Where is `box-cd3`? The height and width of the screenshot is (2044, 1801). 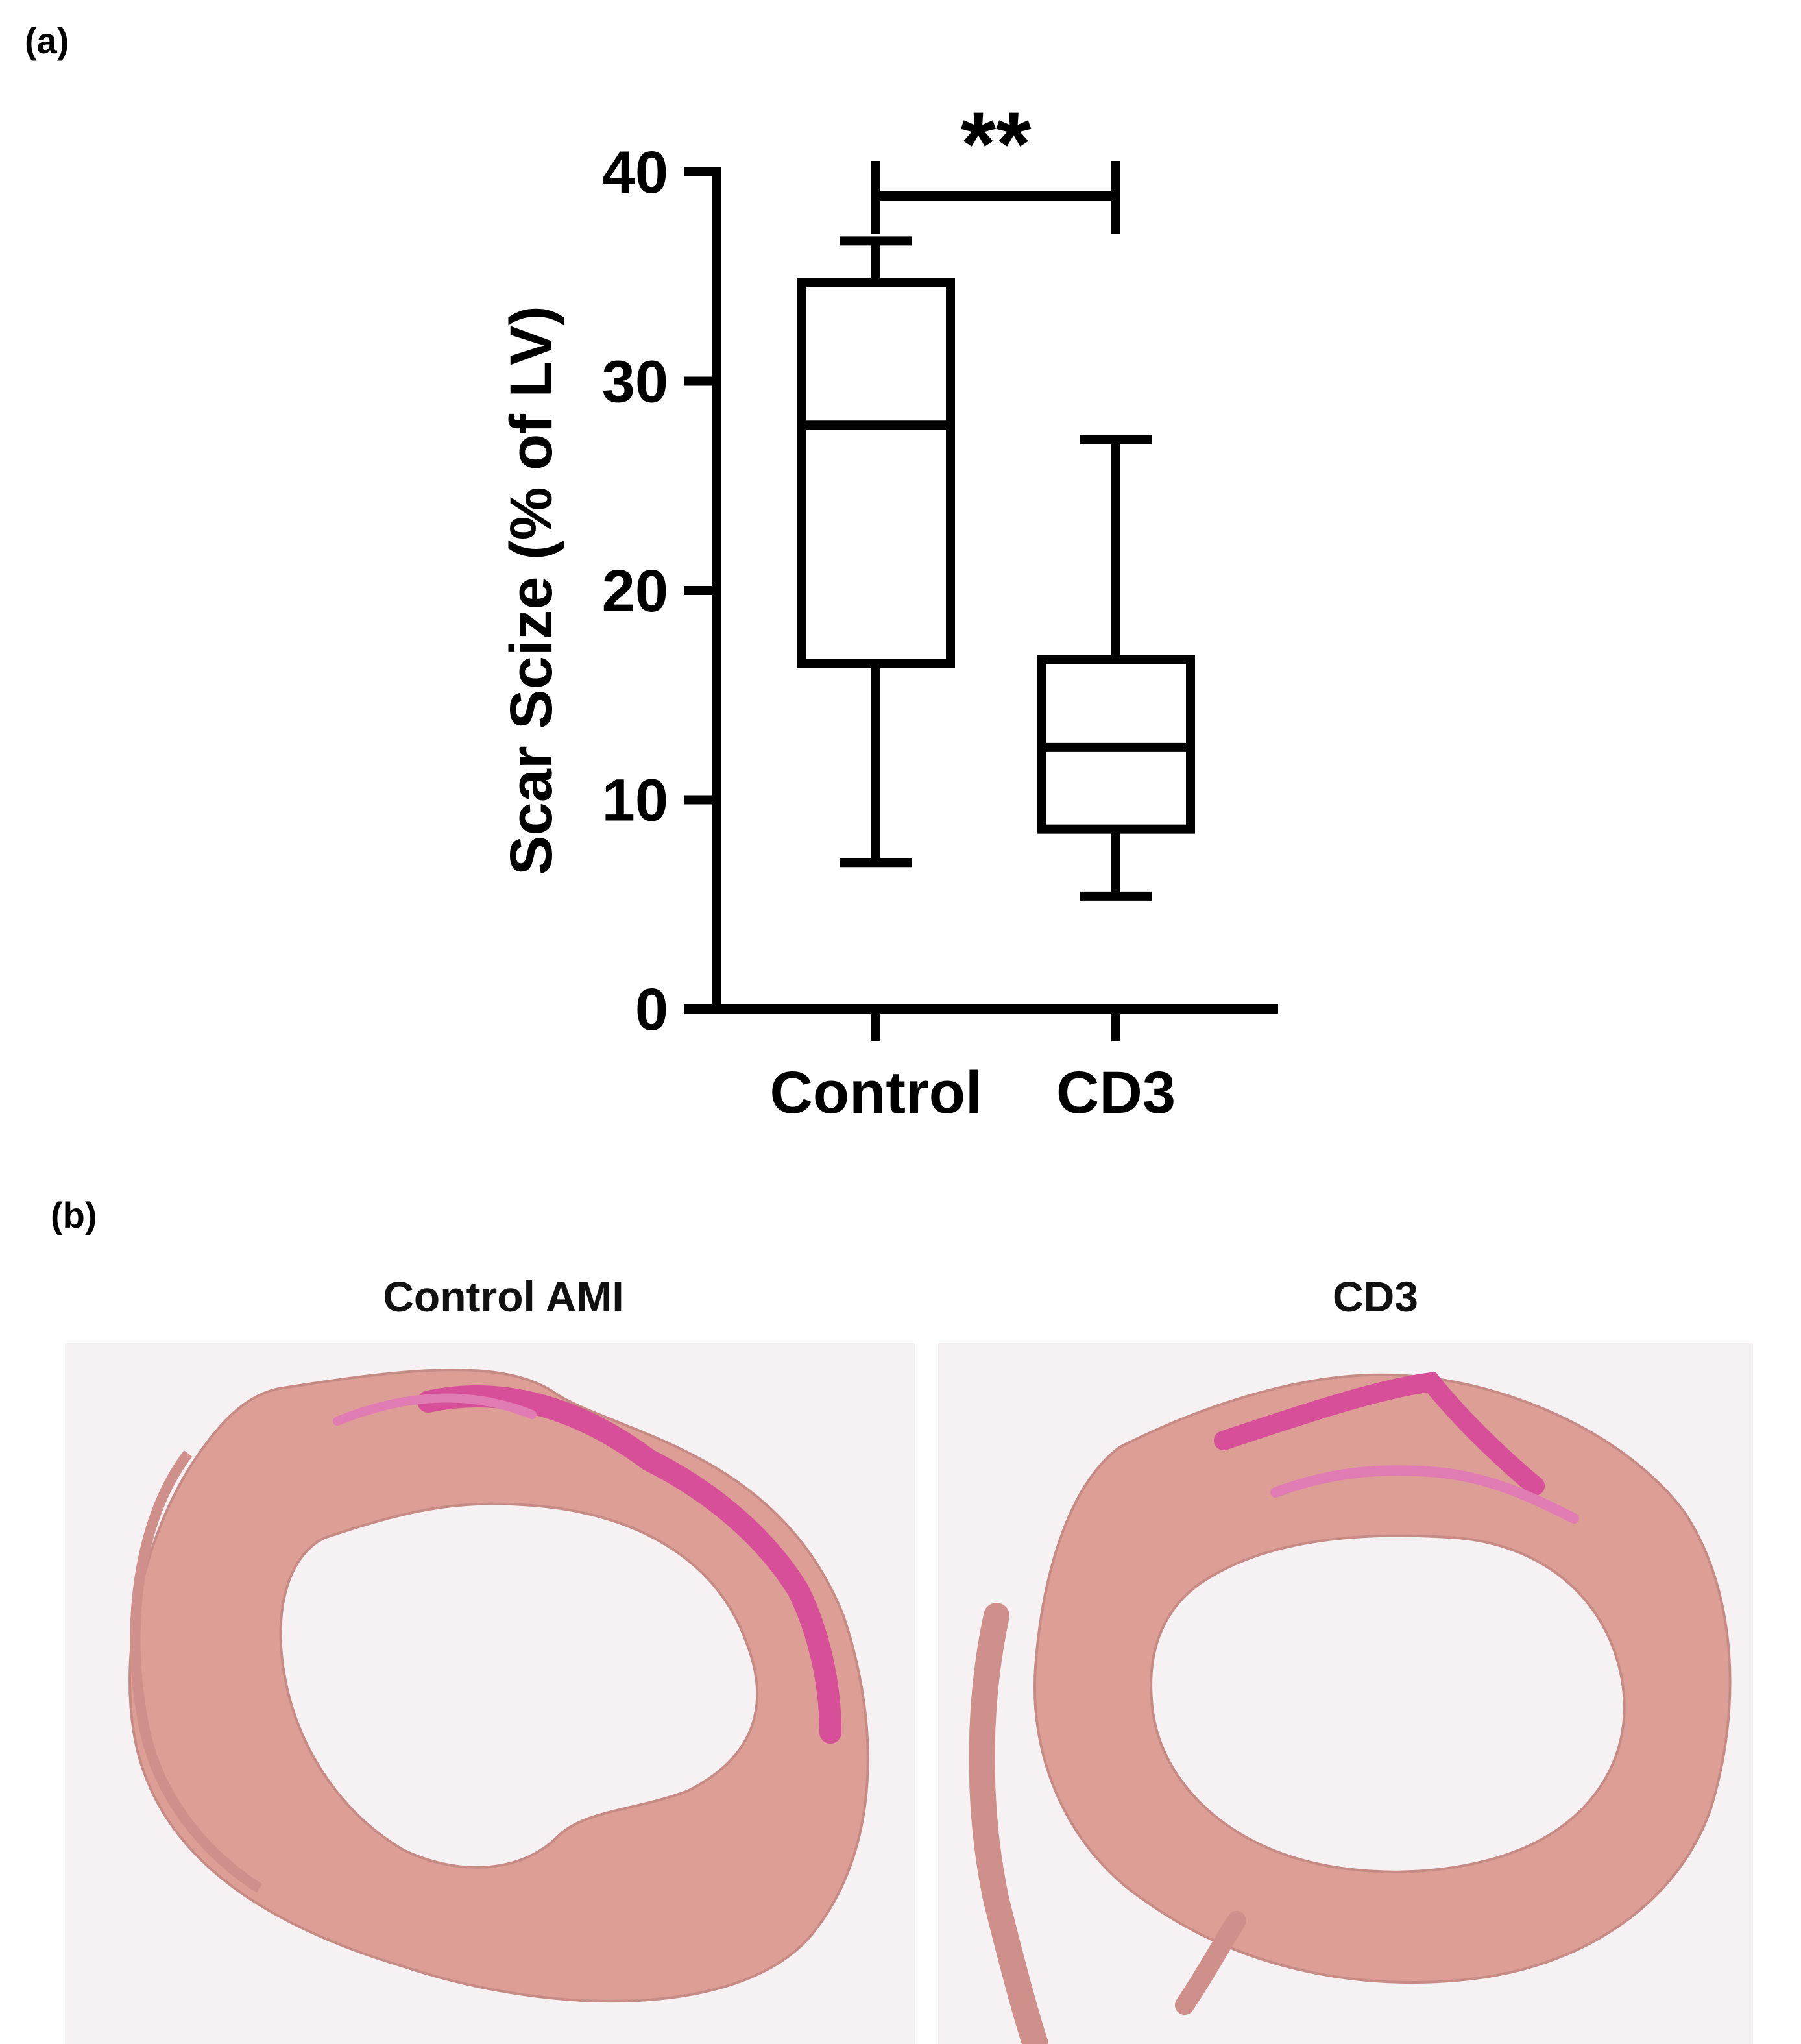
box-cd3 is located at coordinates (1116, 668).